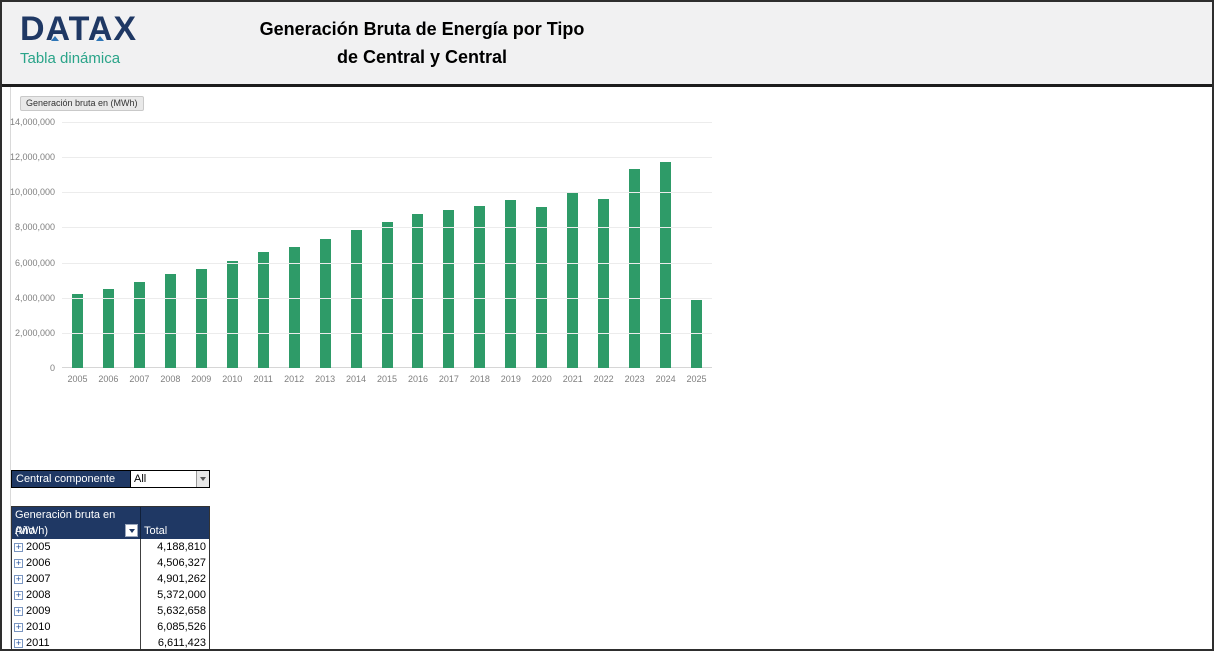  Describe the element at coordinates (181, 595) in the screenshot. I see `total-cell: 5,372,000` at that location.